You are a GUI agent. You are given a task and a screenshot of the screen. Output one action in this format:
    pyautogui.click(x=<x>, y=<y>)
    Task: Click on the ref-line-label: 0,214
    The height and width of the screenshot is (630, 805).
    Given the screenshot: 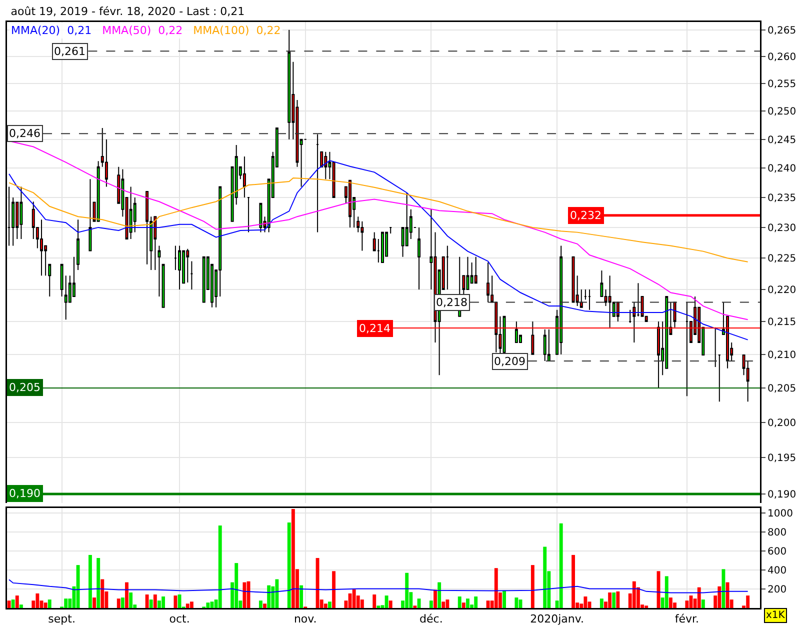 What is the action you would take?
    pyautogui.click(x=374, y=328)
    